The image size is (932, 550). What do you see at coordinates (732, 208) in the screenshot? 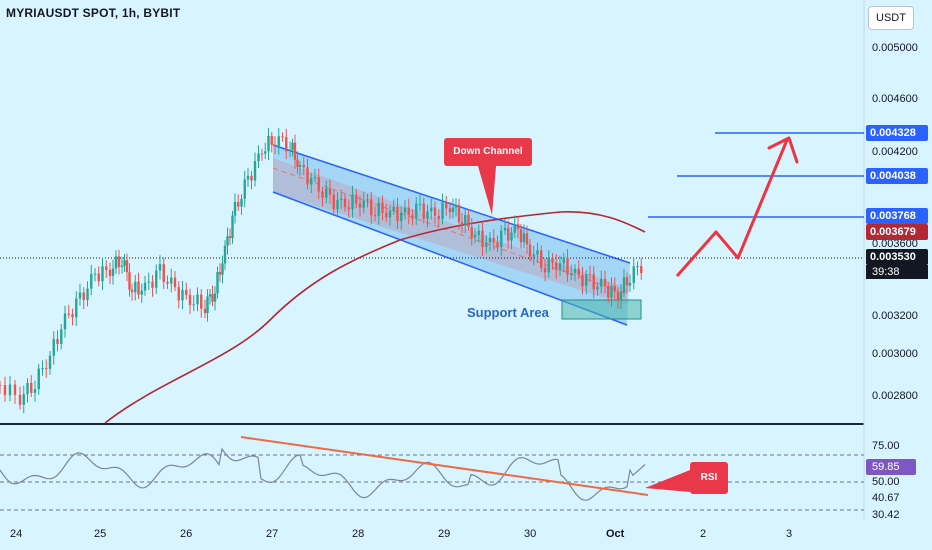
I see `projection-path` at bounding box center [732, 208].